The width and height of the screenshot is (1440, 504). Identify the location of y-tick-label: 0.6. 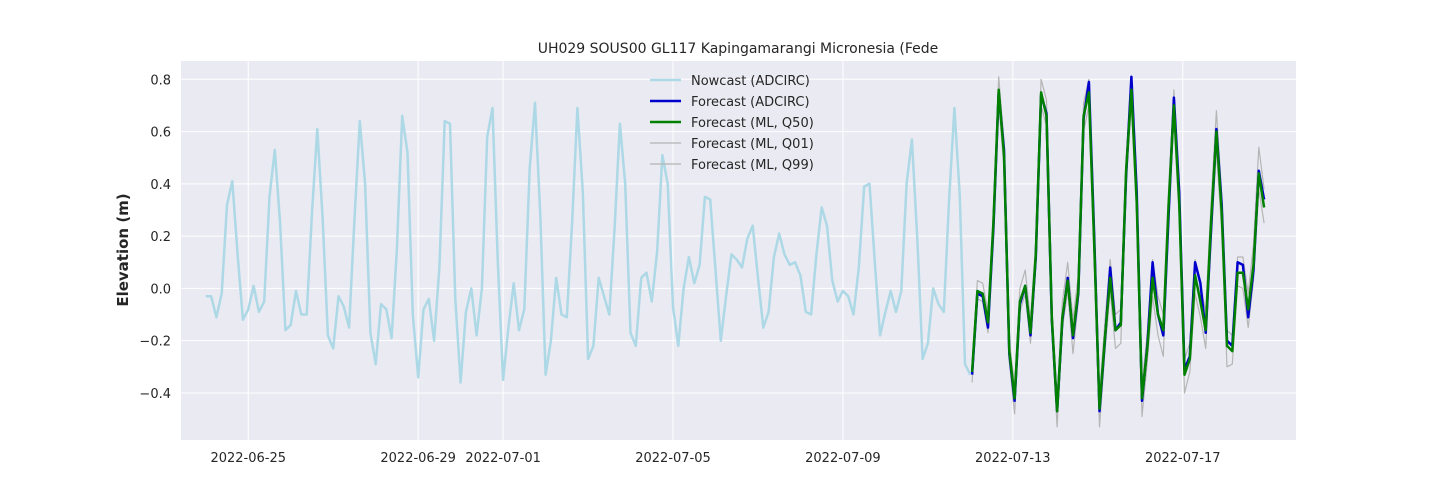
(160, 133).